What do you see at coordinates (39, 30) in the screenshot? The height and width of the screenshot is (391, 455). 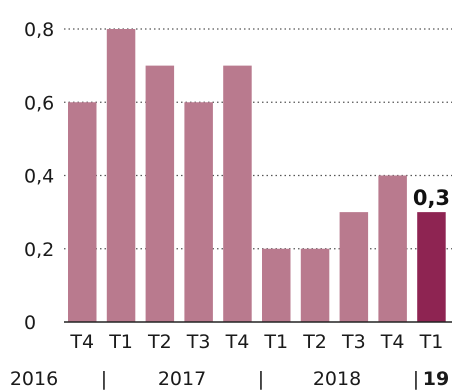 I see `y-tick-label: 0,8` at bounding box center [39, 30].